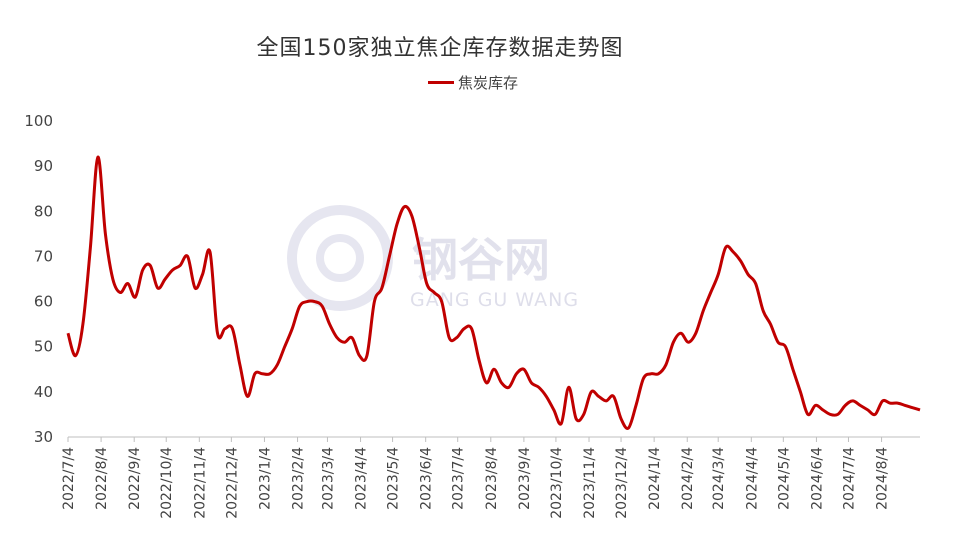 The width and height of the screenshot is (956, 560). Describe the element at coordinates (43, 347) in the screenshot. I see `y-tick-label: 50` at that location.